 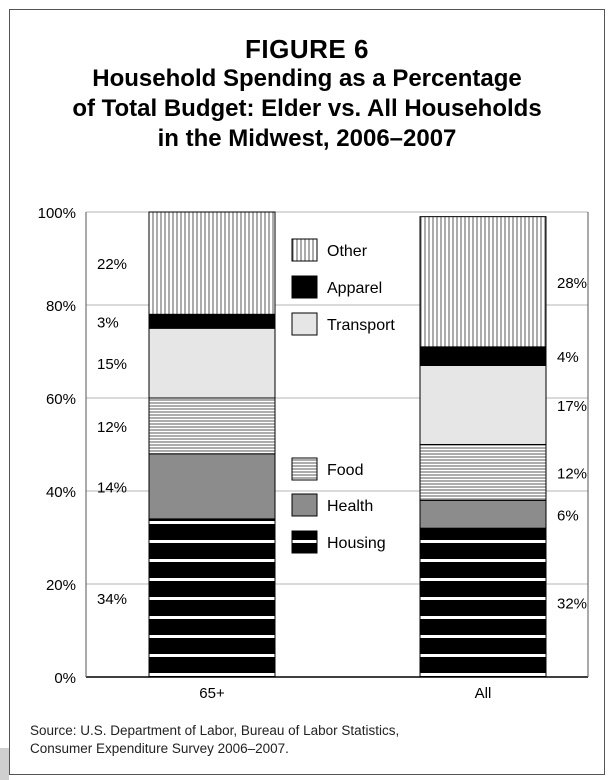 What do you see at coordinates (212, 363) in the screenshot?
I see `bar-65-transport` at bounding box center [212, 363].